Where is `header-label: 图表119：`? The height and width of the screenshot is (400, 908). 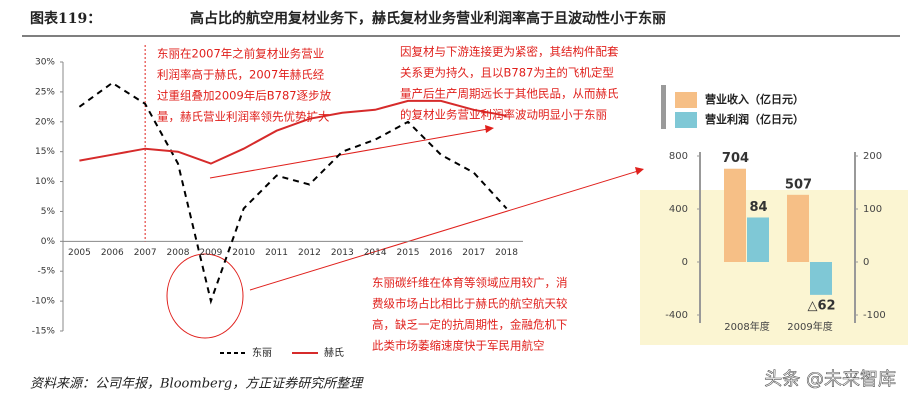 header-label: 图表119： is located at coordinates (65, 18).